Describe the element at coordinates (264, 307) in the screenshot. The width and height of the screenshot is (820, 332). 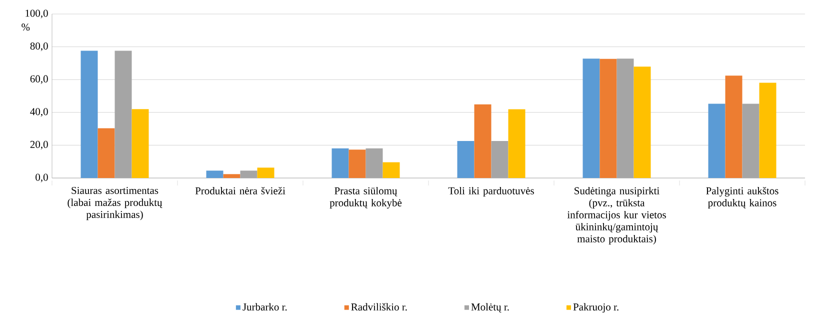
I see `legend-label: Jurbarko r.` at that location.